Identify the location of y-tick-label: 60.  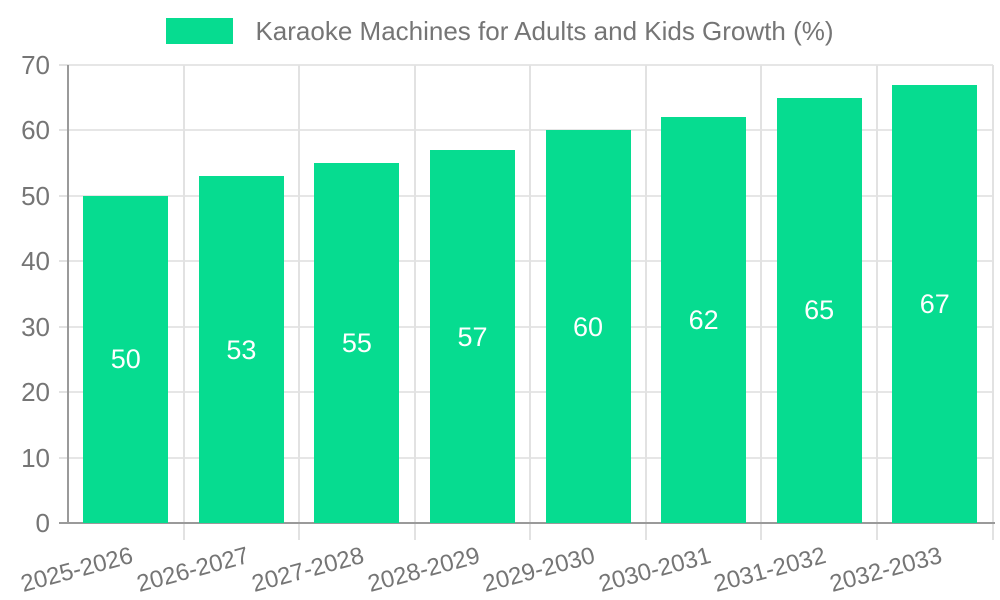
(35, 130).